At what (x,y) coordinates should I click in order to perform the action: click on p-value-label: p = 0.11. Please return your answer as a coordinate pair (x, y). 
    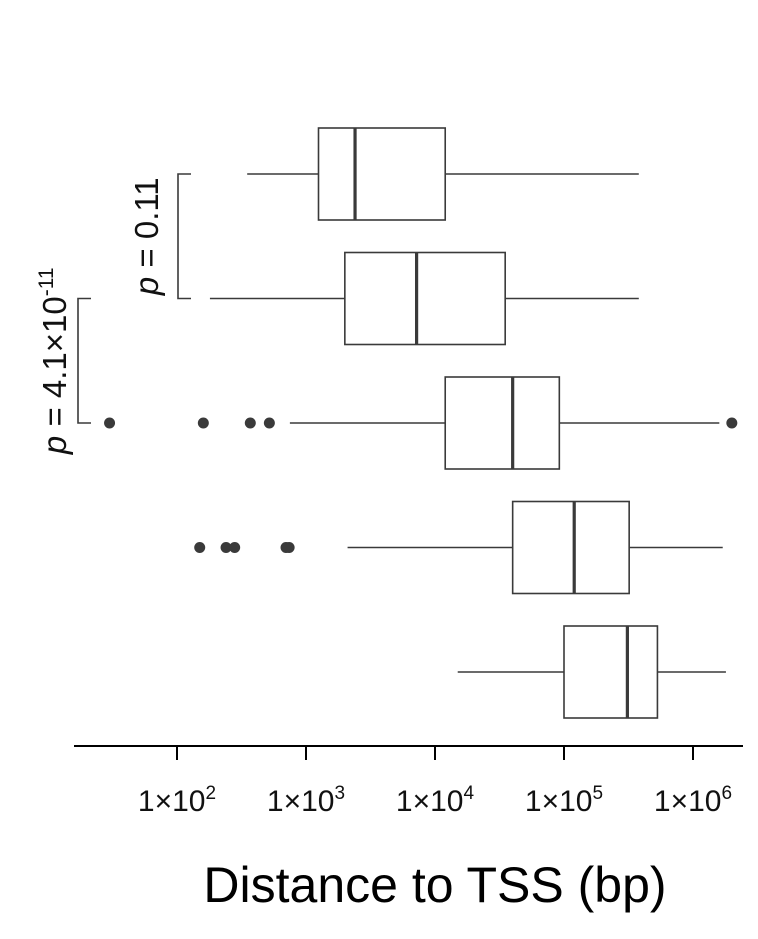
    Looking at the image, I should click on (146, 236).